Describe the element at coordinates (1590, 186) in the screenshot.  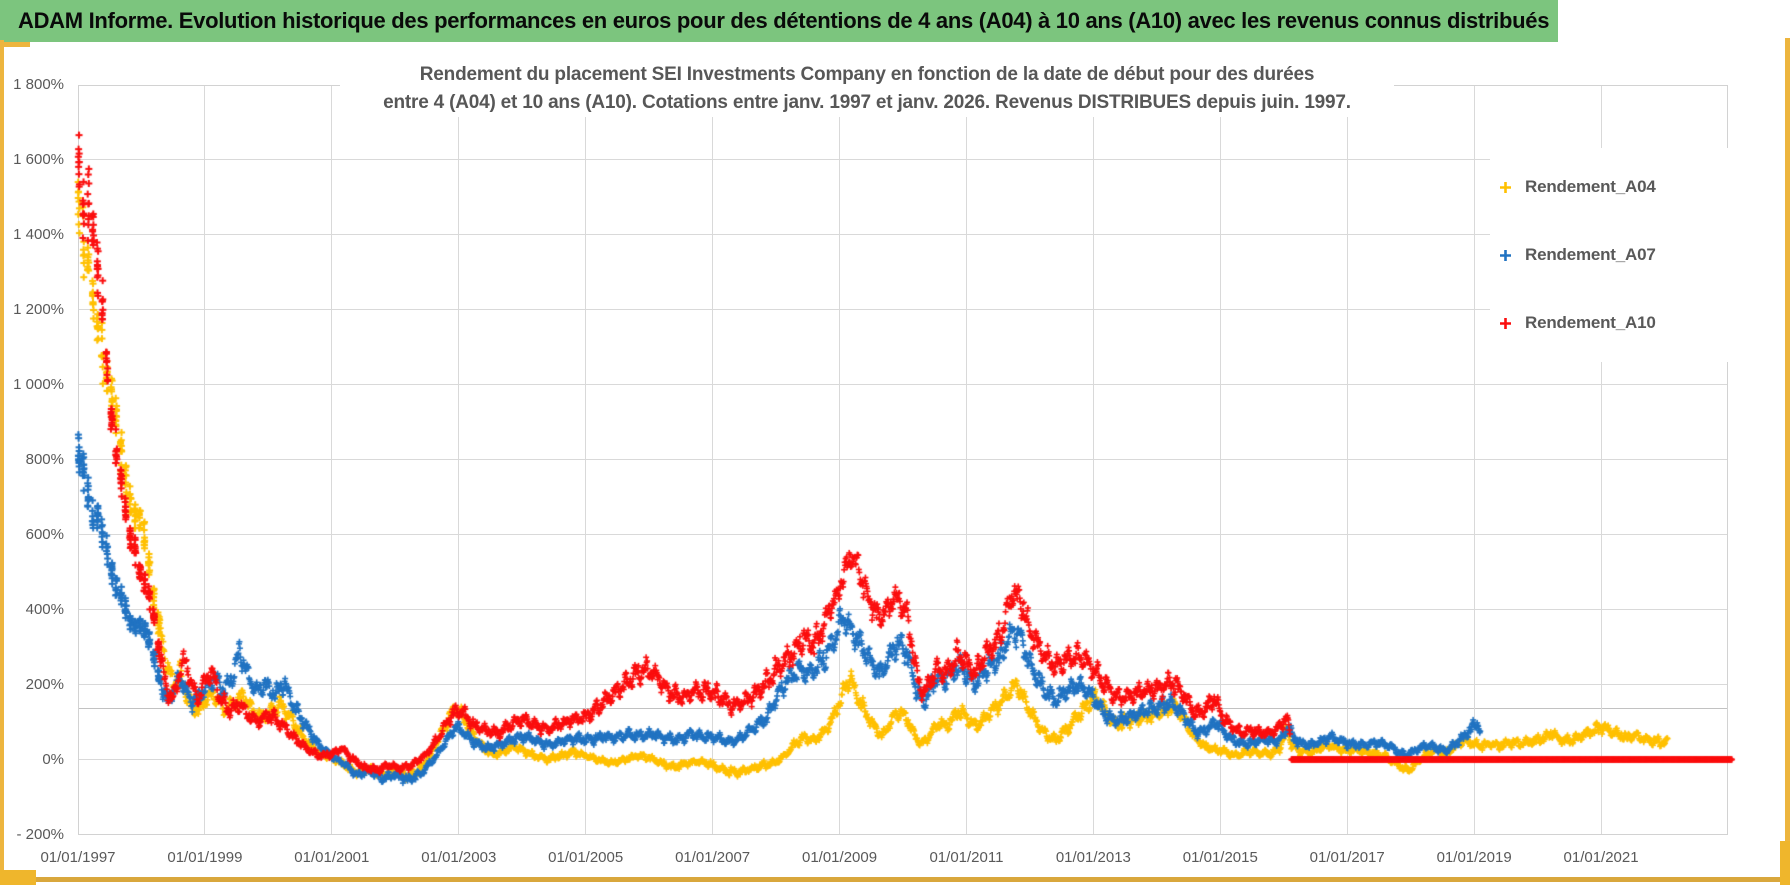
I see `legend-label: Rendement_A04` at that location.